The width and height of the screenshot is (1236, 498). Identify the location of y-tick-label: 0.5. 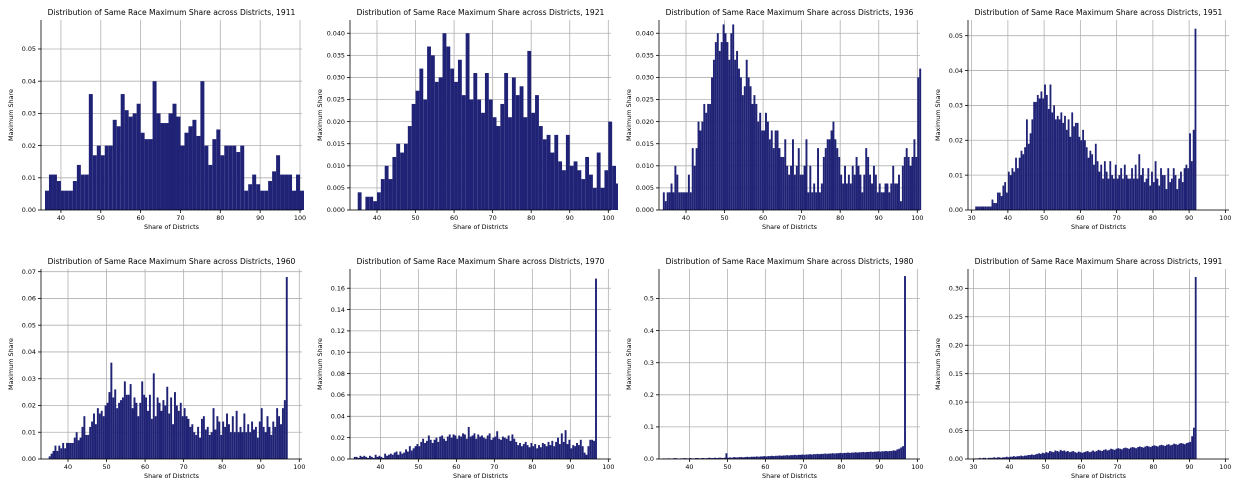
(649, 299).